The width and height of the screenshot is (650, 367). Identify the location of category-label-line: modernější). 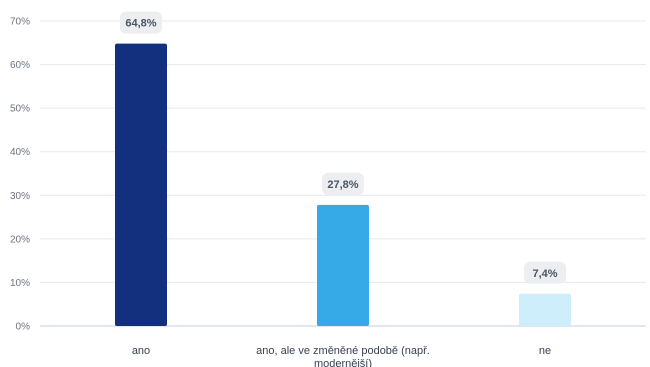
(343, 362).